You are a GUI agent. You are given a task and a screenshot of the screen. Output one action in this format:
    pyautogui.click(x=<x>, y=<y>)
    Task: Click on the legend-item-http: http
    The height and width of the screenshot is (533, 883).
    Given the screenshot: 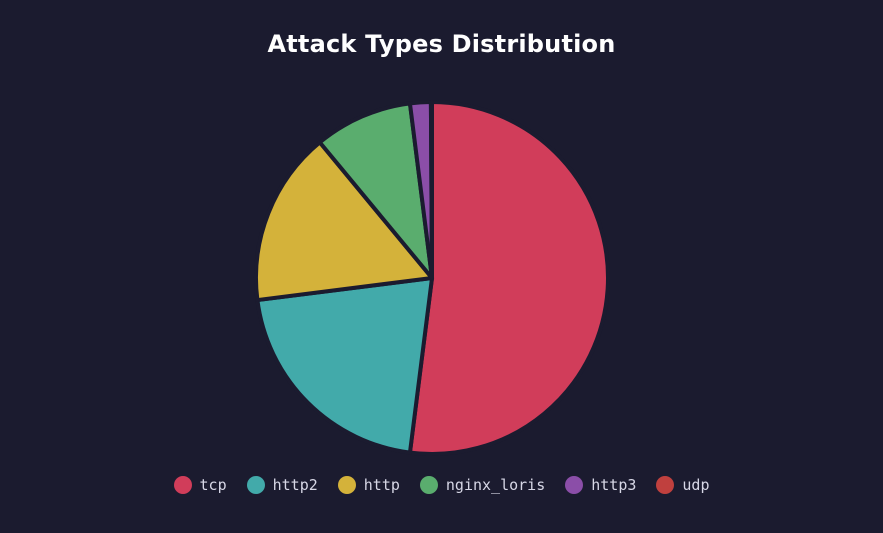 What is the action you would take?
    pyautogui.click(x=368, y=485)
    